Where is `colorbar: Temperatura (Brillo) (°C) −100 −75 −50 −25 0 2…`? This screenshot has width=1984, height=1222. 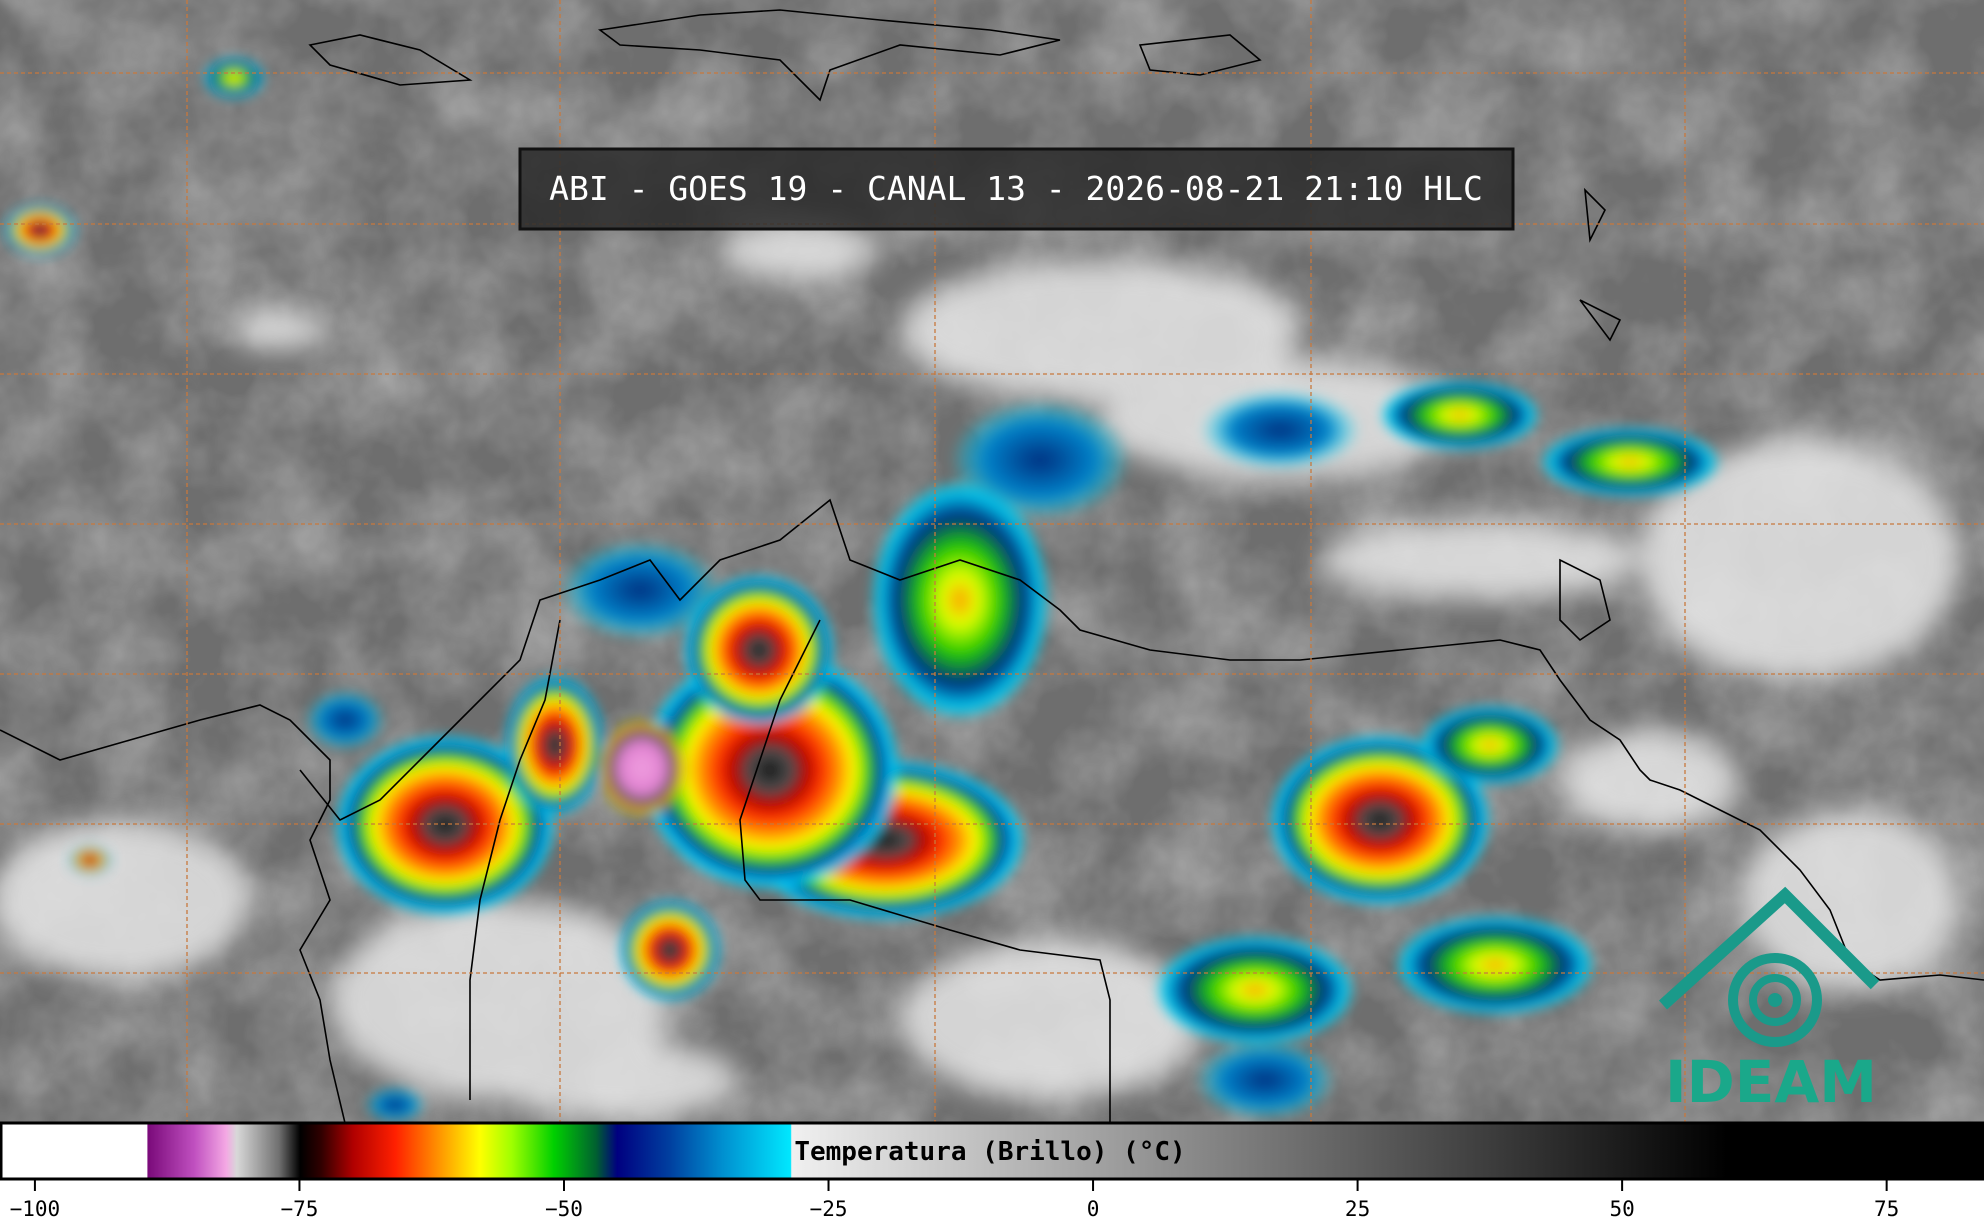 colorbar: Temperatura (Brillo) (°C) −100 −75 −50 −25 0 2… is located at coordinates (992, 1171).